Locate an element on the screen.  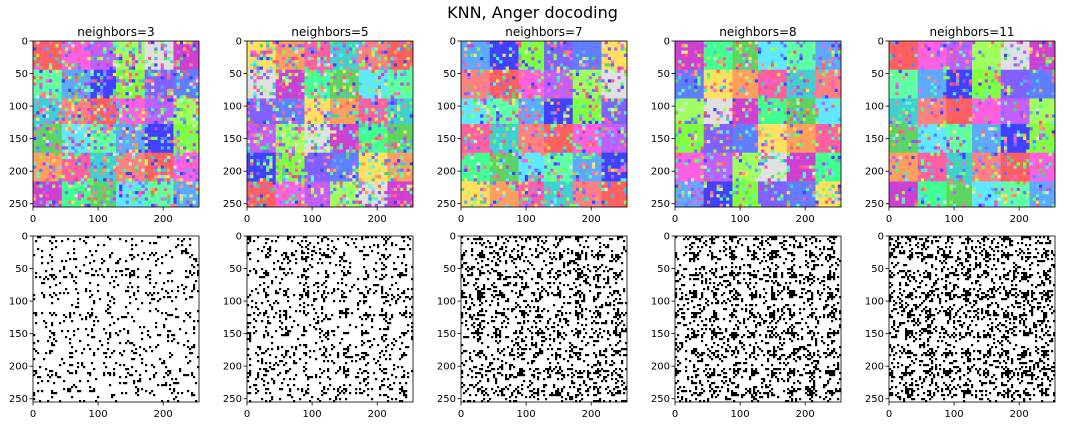
subplot-colormap-2: neighbors=5 0 100 200 0 50 100 150 200 250 is located at coordinates (318, 125).